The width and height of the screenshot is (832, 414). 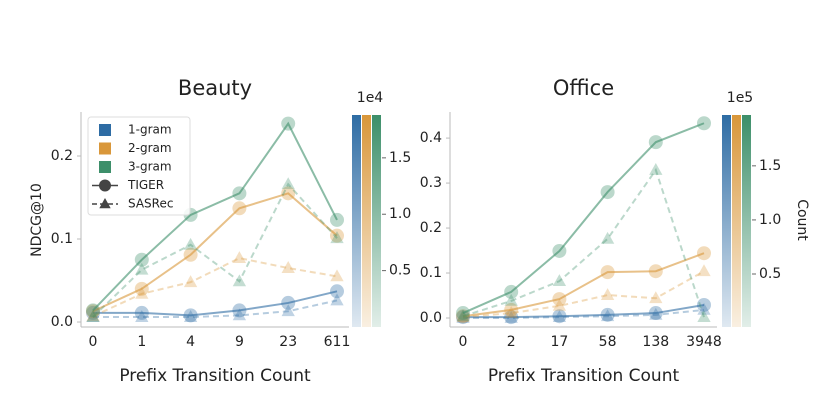 I want to click on legend-box, so click(x=139, y=166).